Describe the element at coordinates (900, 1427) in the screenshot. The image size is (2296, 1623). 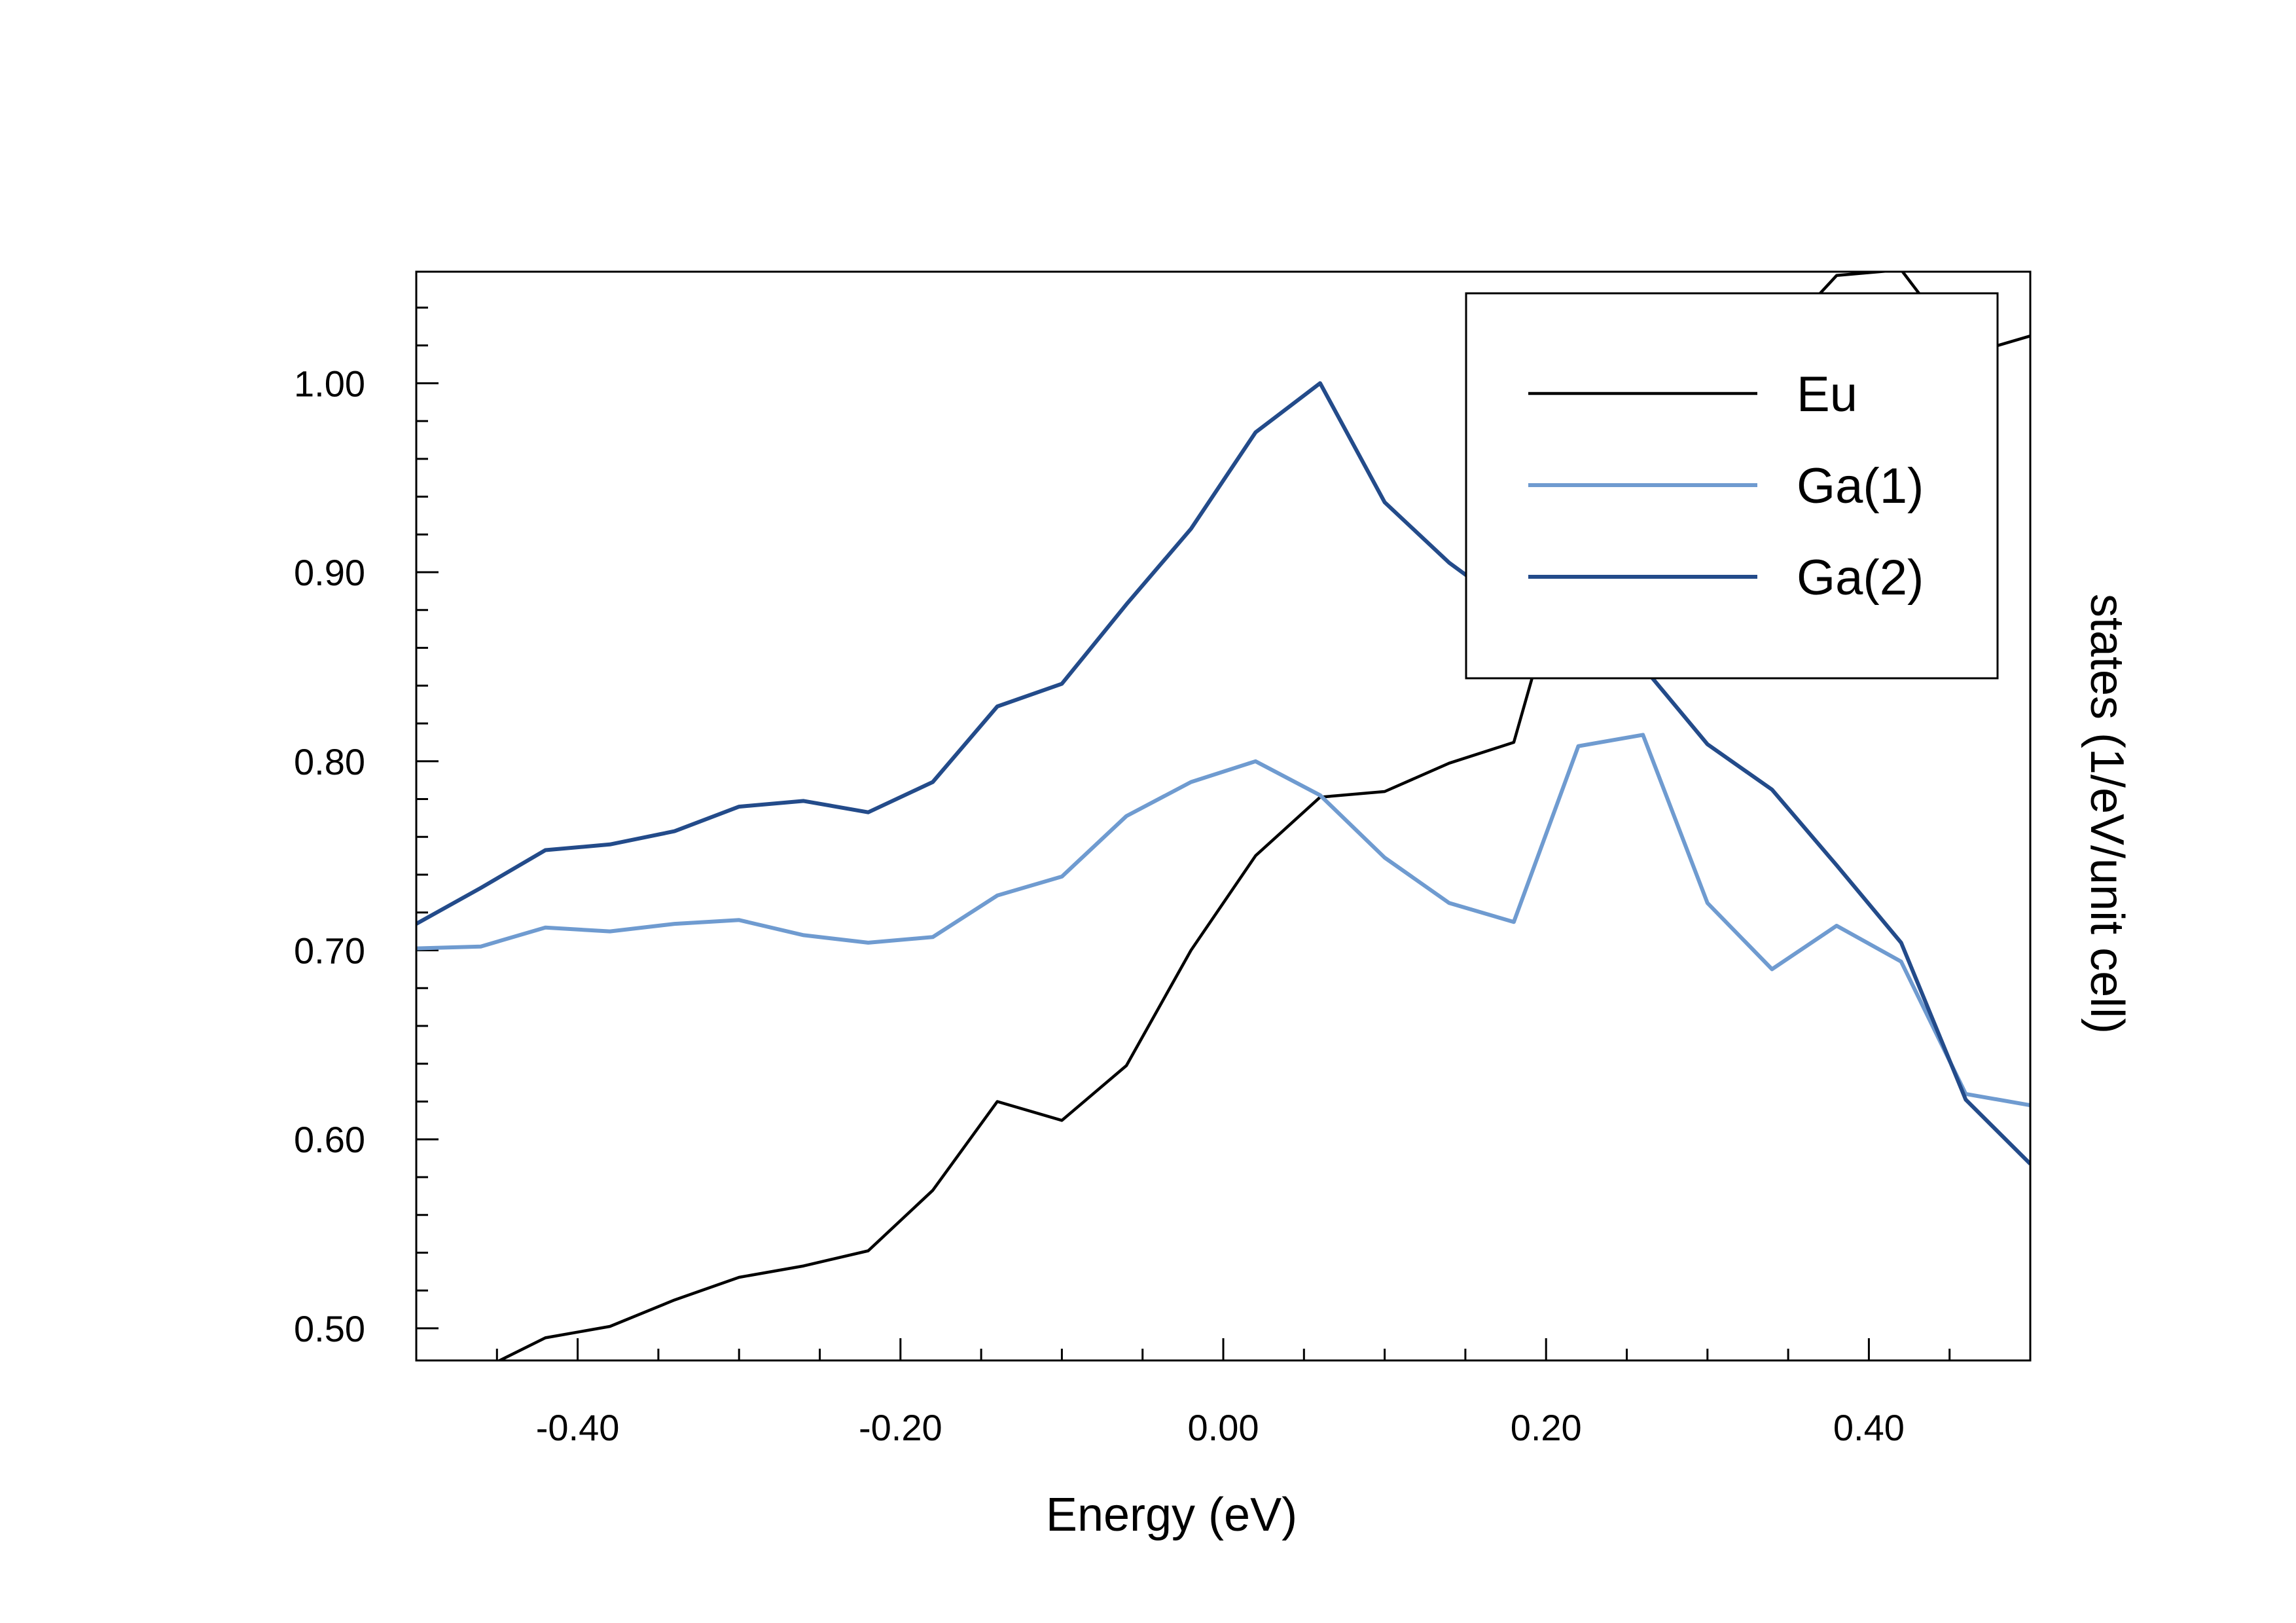
I see `x-tick-label: -0.20` at that location.